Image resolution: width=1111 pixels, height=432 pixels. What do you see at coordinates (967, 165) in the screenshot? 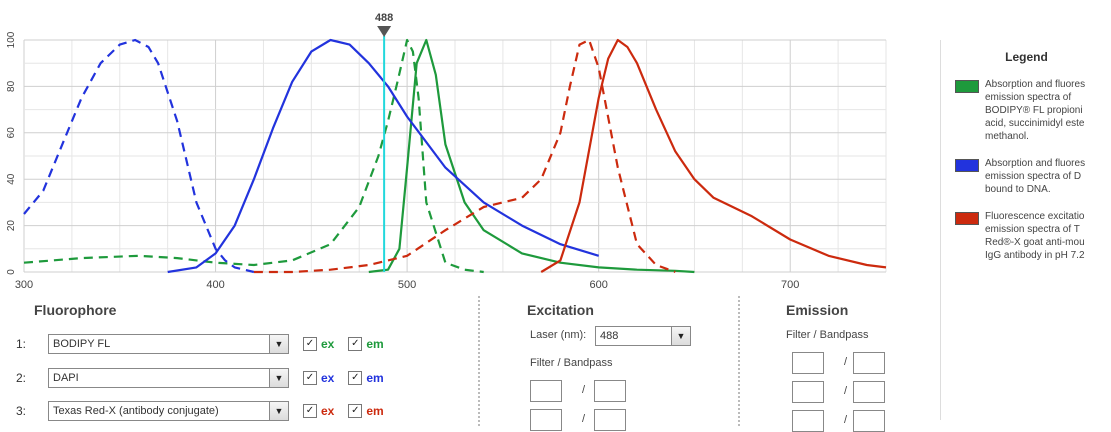
I see `legend-swatch-blue` at bounding box center [967, 165].